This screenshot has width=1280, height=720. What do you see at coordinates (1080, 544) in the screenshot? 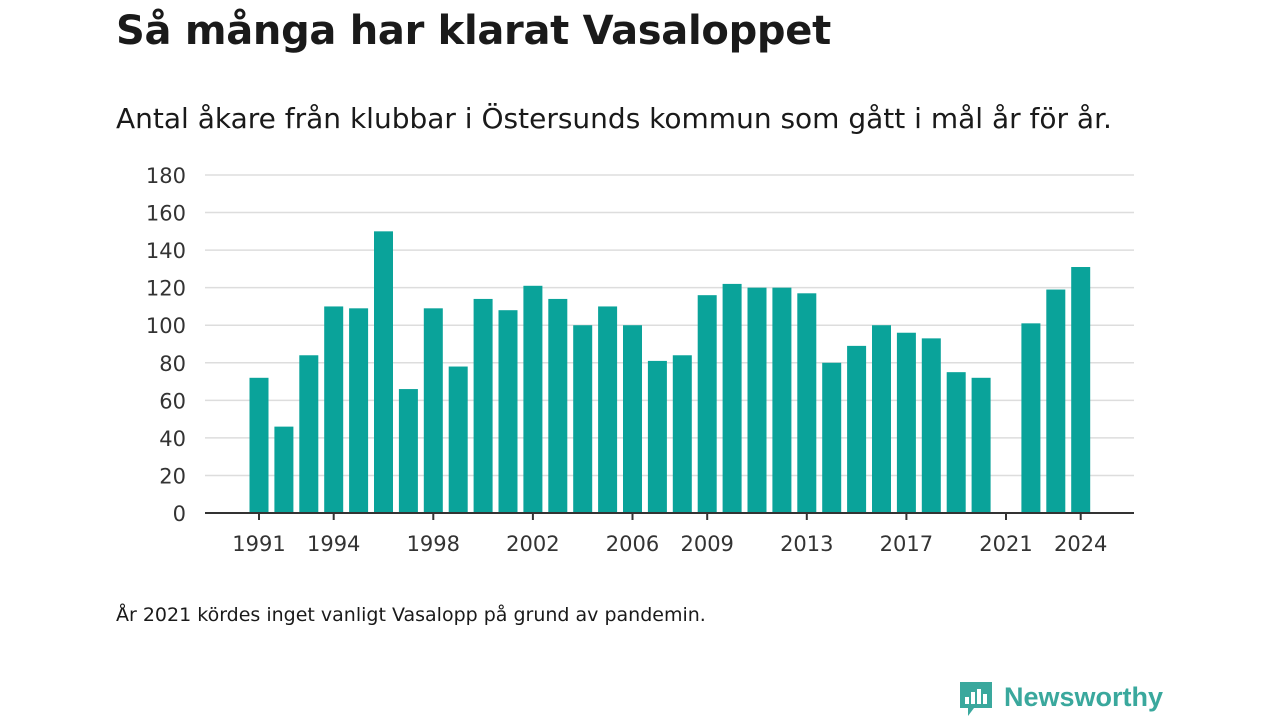
I see `x-tick-label: 2024` at bounding box center [1080, 544].